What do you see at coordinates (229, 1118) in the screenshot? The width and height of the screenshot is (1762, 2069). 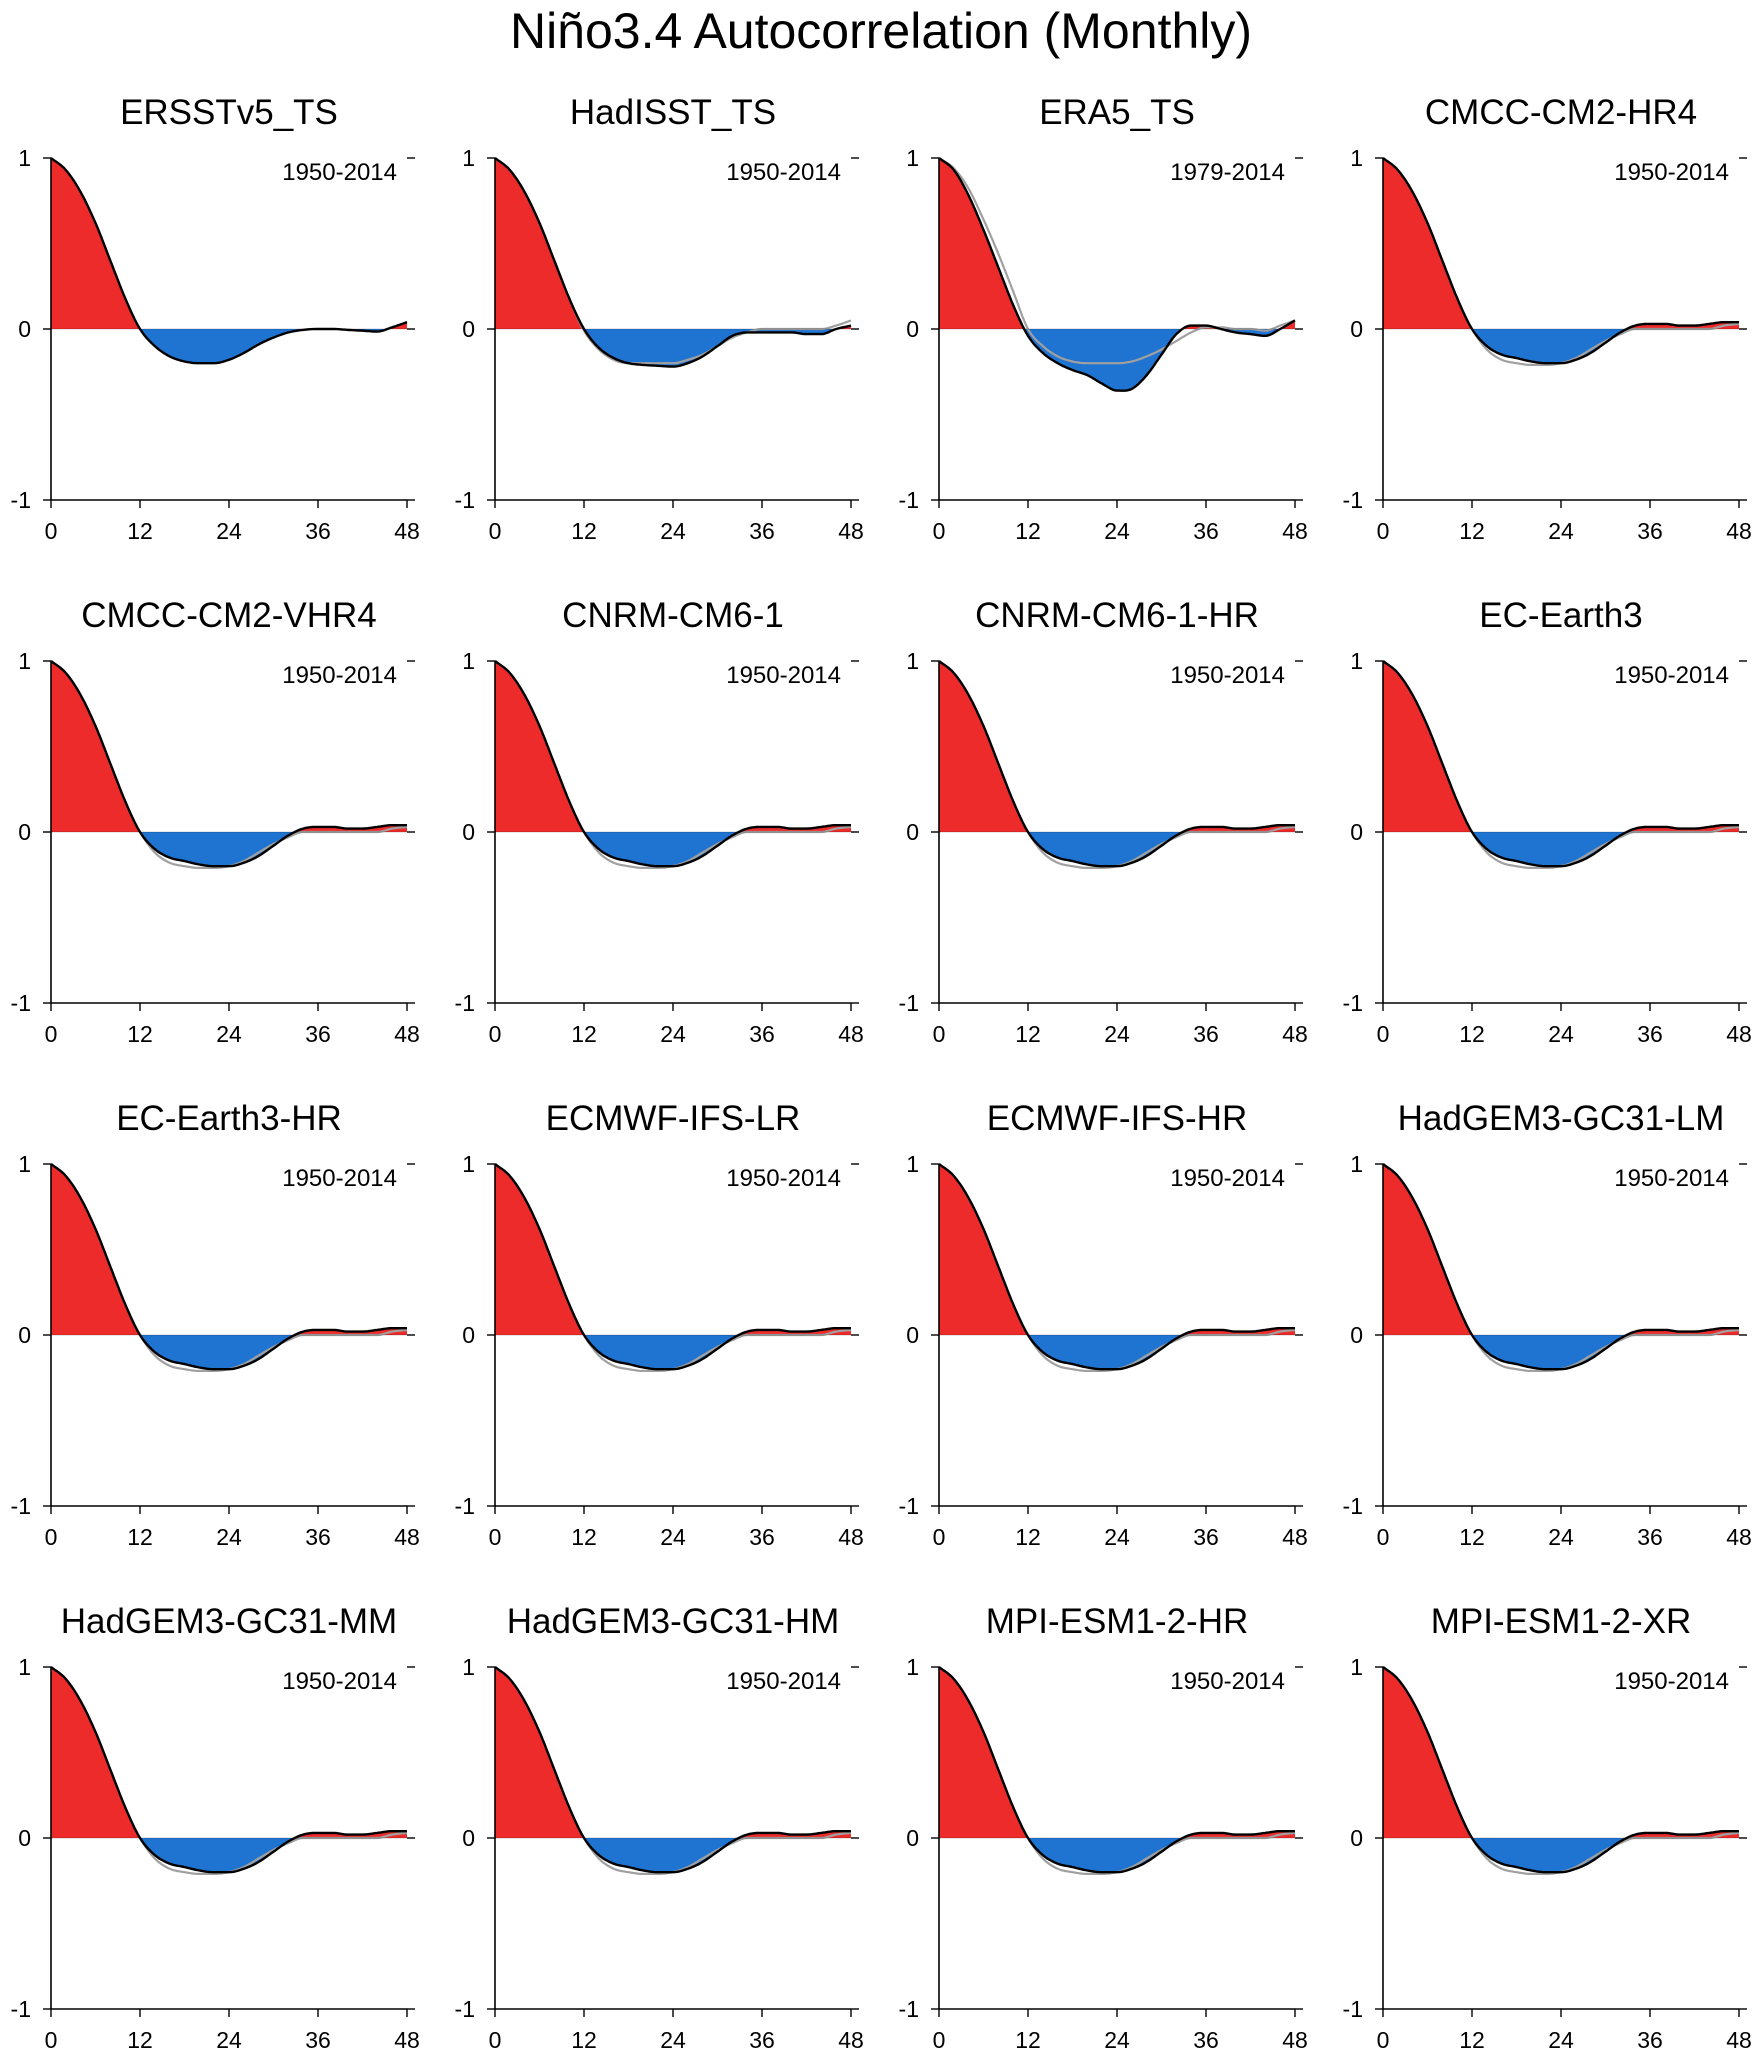 I see `panel-title: EC-Earth3-HR` at bounding box center [229, 1118].